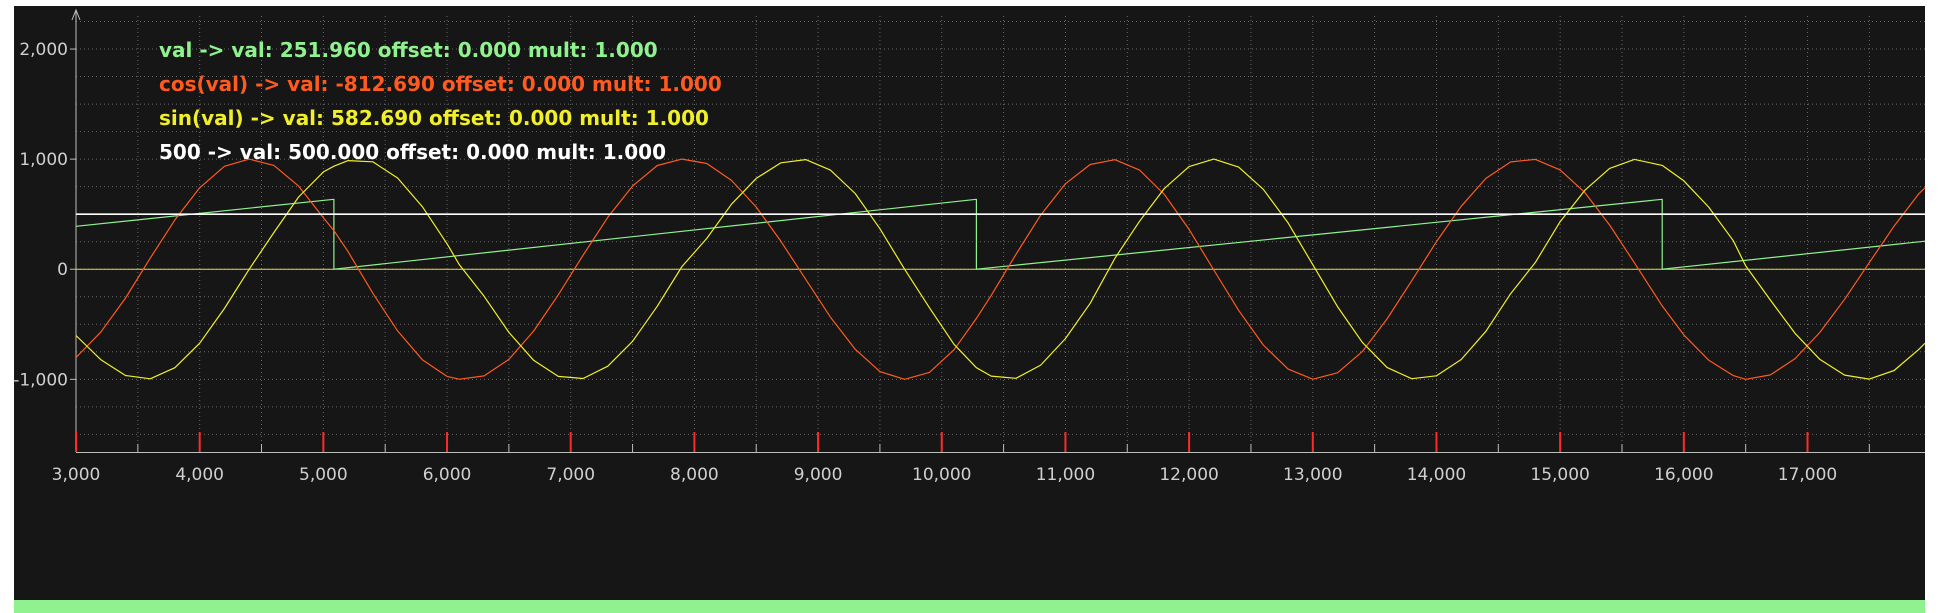  Describe the element at coordinates (199, 475) in the screenshot. I see `x-tick-label: 4,000` at that location.